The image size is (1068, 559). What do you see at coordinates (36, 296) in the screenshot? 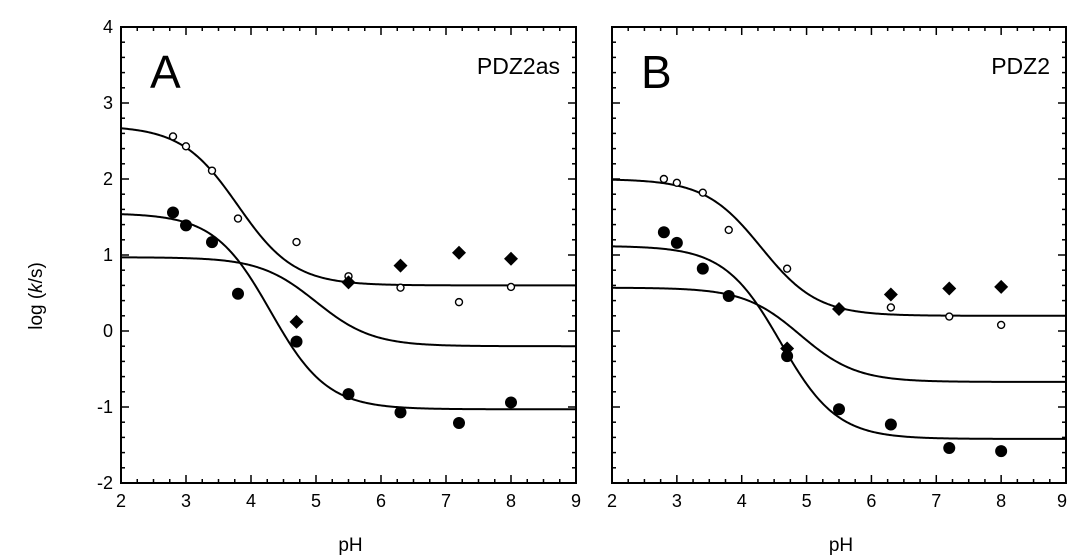
I see `y-axis-title: log (k/s)` at bounding box center [36, 296].